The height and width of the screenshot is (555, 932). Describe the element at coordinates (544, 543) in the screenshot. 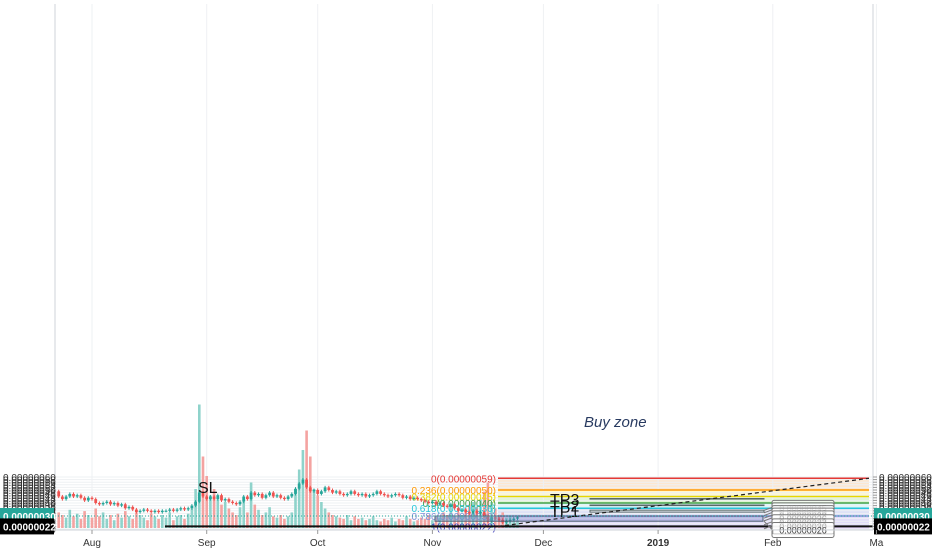

I see `time-tick-label: Dec` at that location.